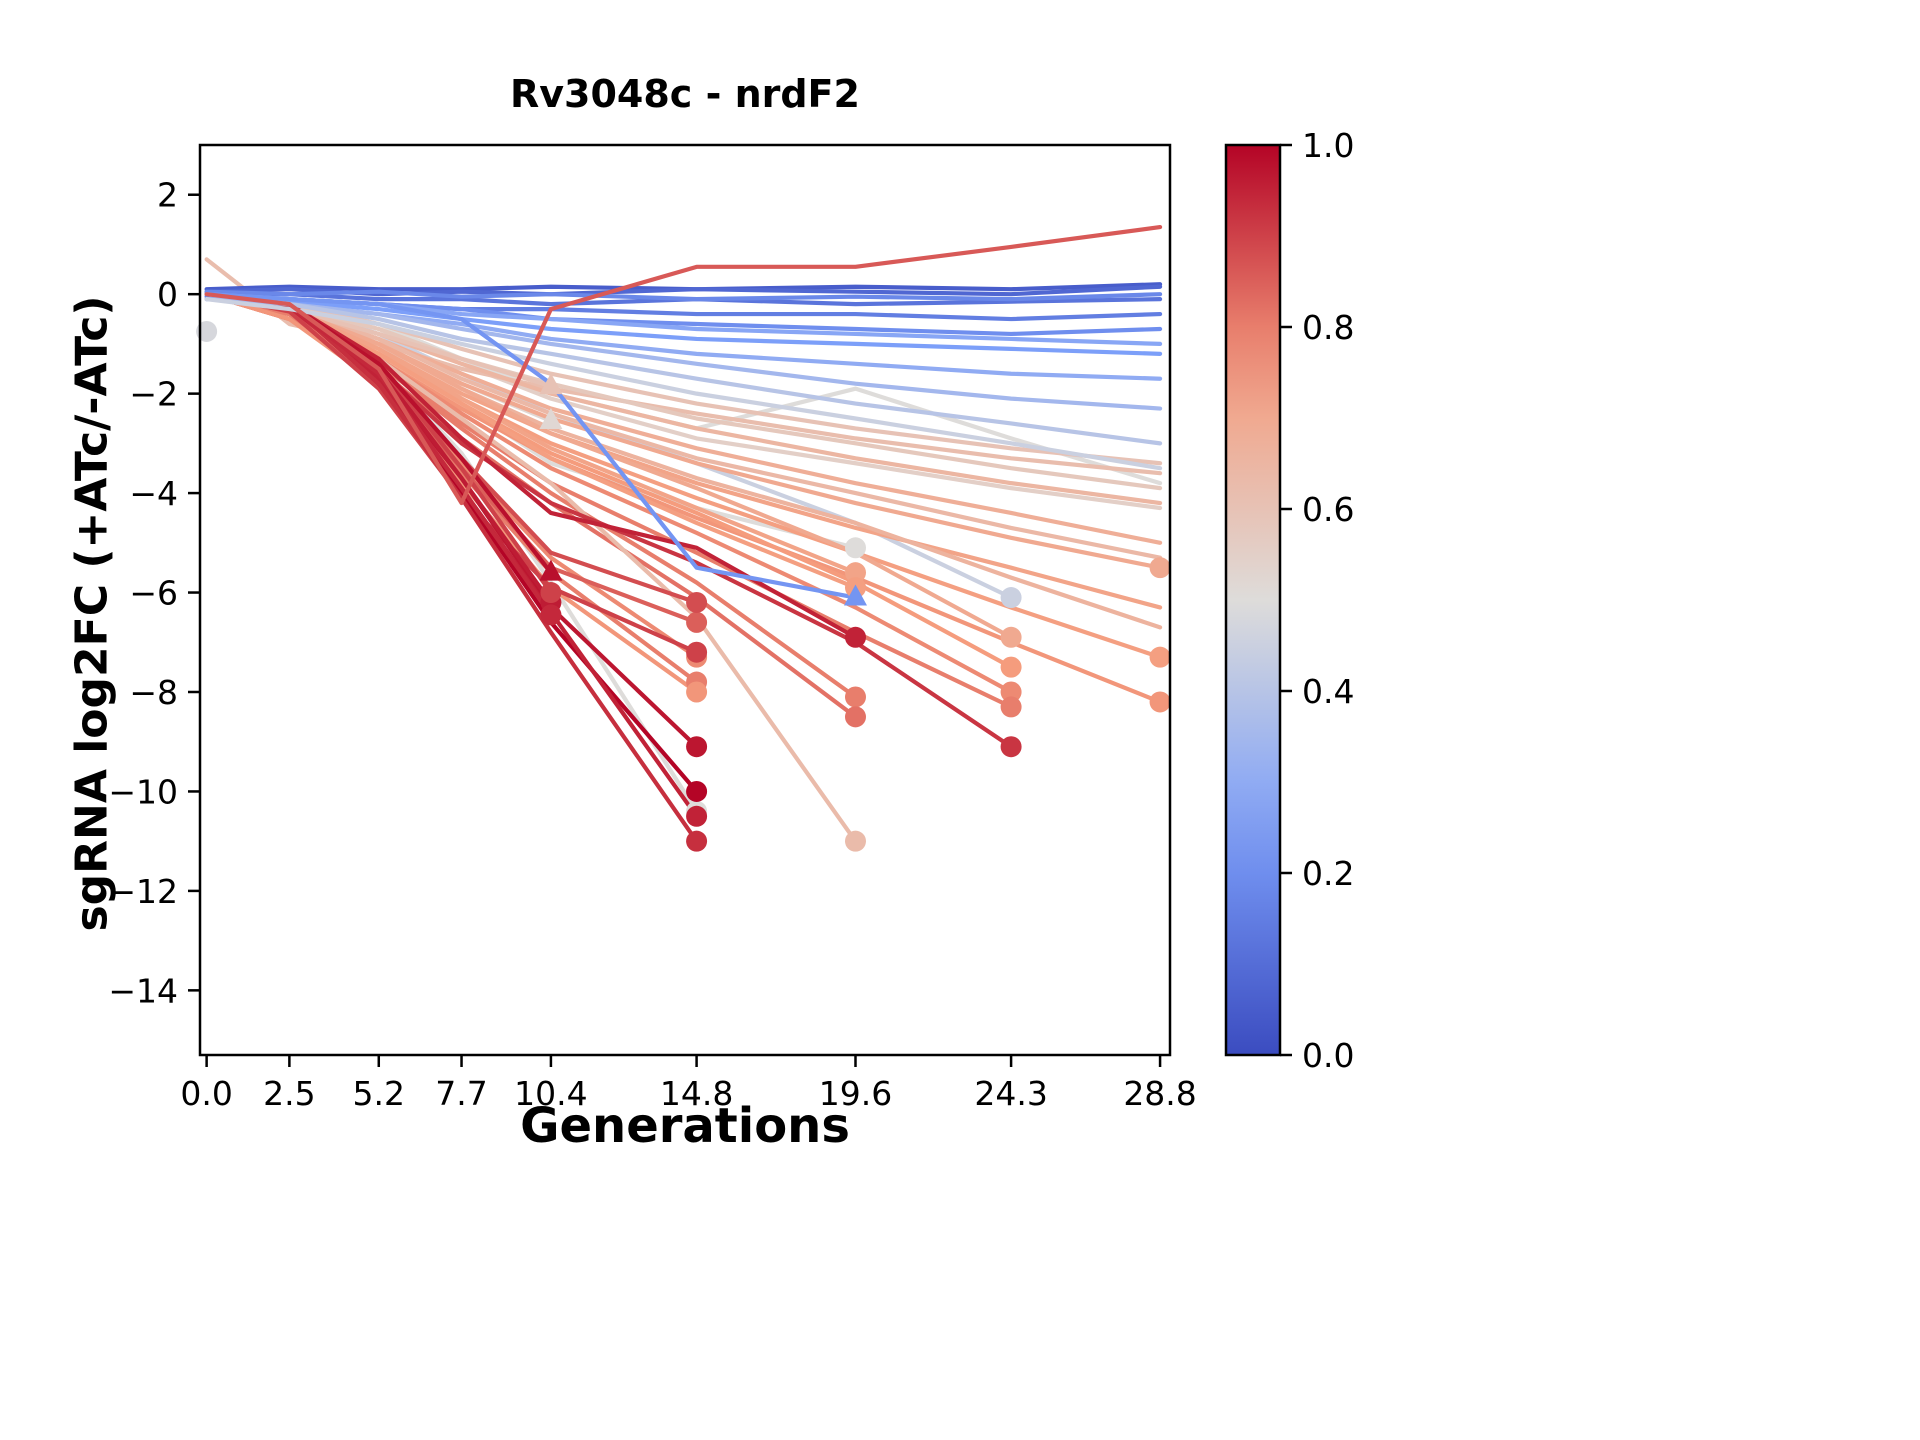 The width and height of the screenshot is (1920, 1440). What do you see at coordinates (167, 195) in the screenshot?
I see `svg-text: 2` at bounding box center [167, 195].